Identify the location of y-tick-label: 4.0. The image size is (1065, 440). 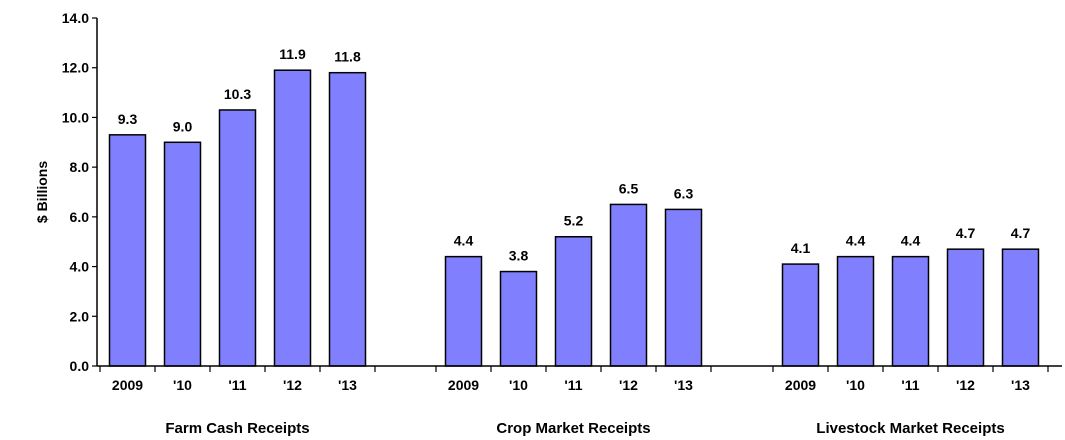
(80, 267).